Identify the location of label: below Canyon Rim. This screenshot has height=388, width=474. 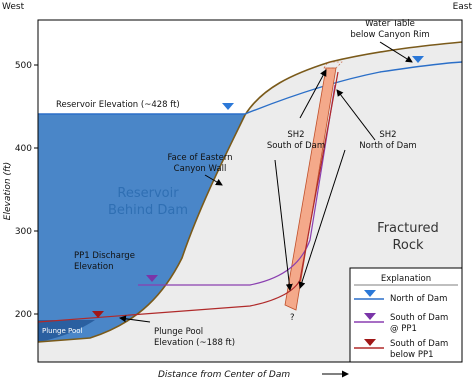
(389, 35).